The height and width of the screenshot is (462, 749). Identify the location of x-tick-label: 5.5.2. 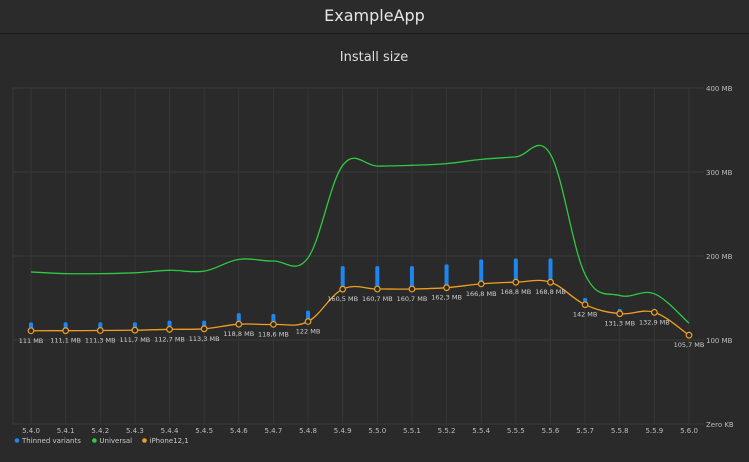
(447, 431).